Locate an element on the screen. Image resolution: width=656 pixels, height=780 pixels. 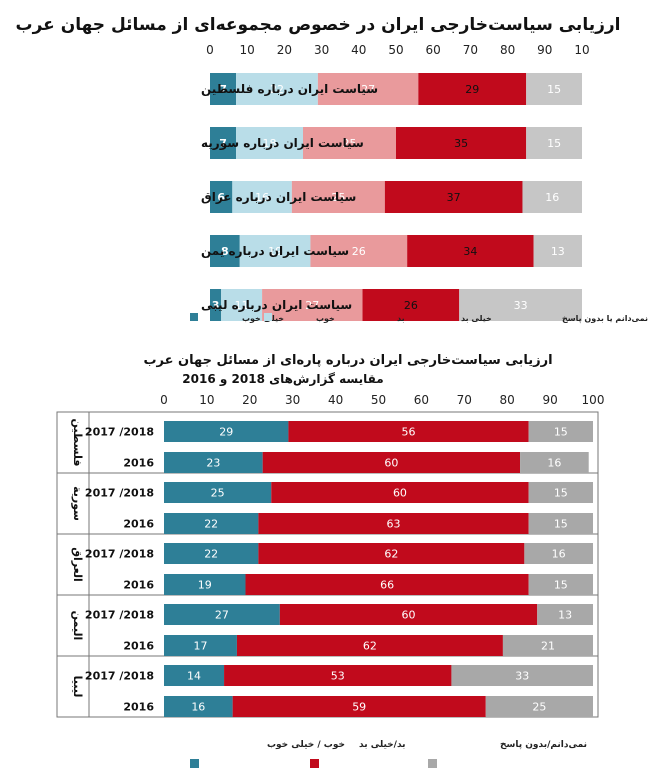
chart1-data-label: 25 is located at coordinates (350, 143).